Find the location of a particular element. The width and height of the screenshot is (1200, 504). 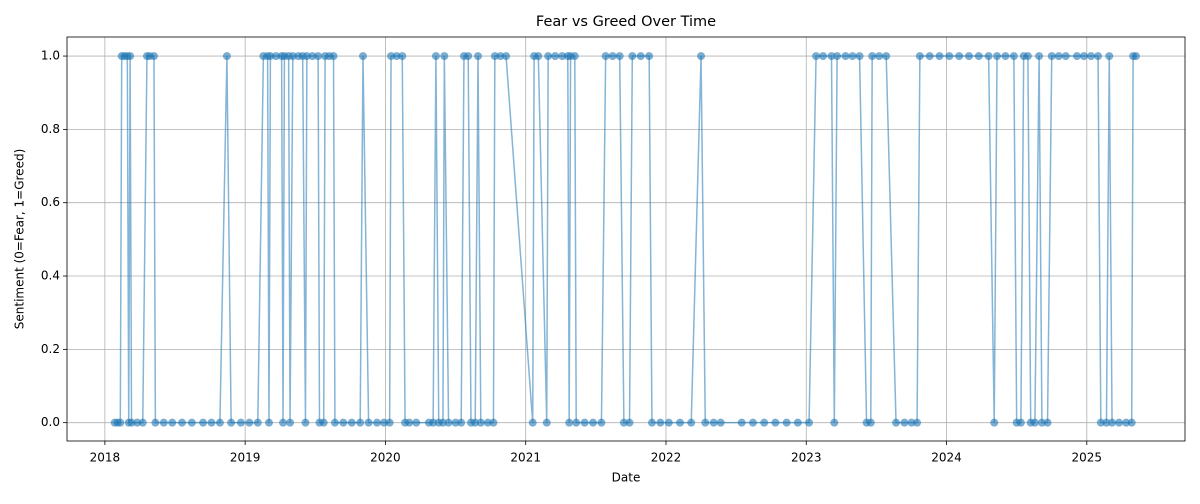

x-tick-label: 2024 is located at coordinates (946, 458).